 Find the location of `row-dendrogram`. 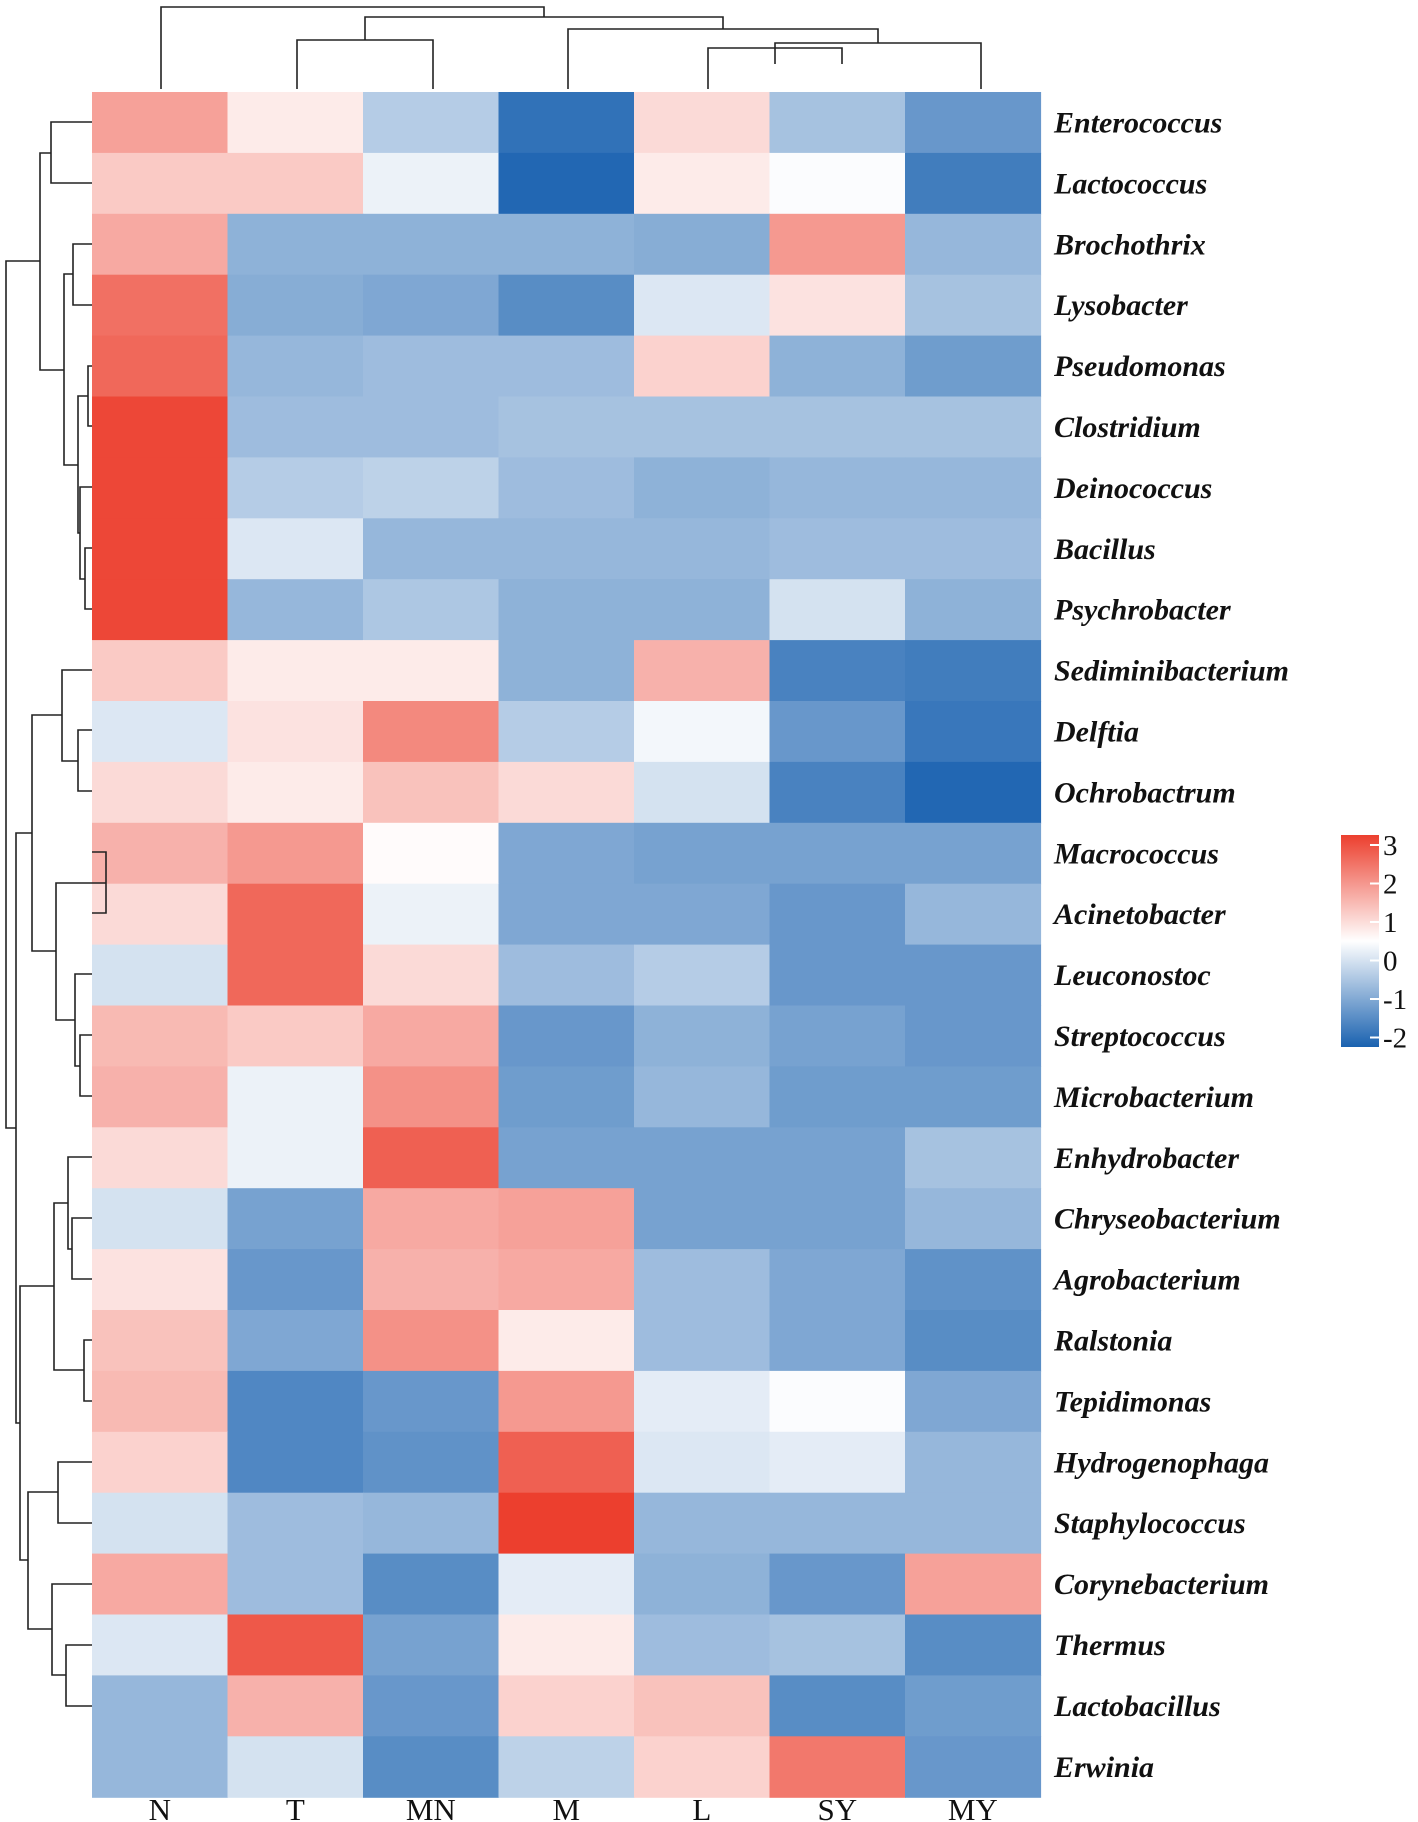

row-dendrogram is located at coordinates (56, 914).